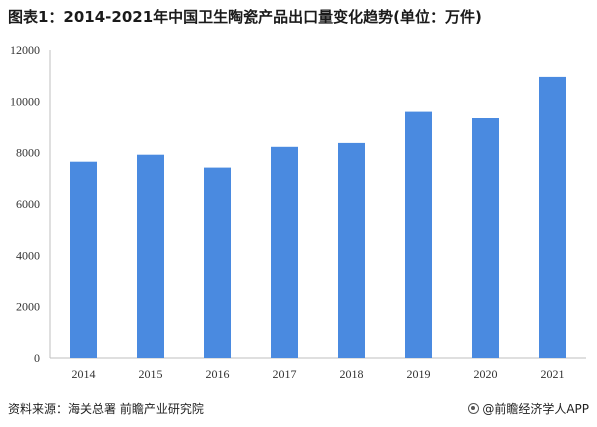 This screenshot has height=427, width=597. I want to click on y-tick-label: 4000, so click(28, 255).